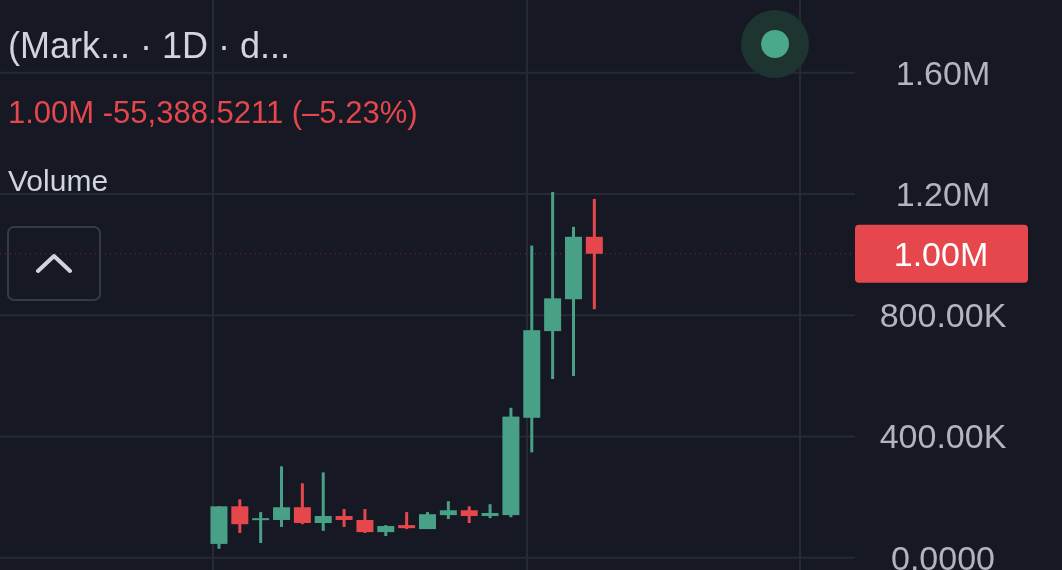 Image resolution: width=1062 pixels, height=570 pixels. I want to click on y-tick-label: 1.20M, so click(943, 193).